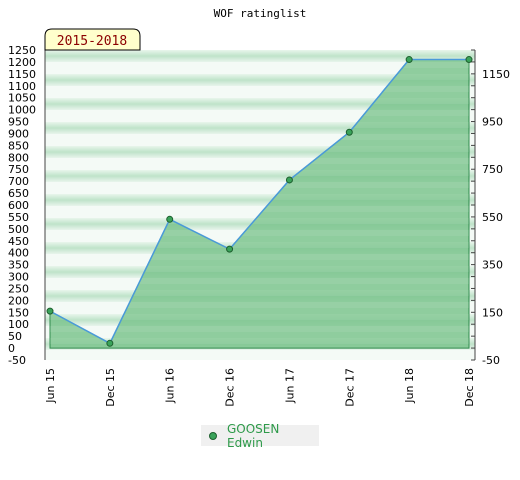 The height and width of the screenshot is (480, 520). What do you see at coordinates (18, 312) in the screenshot?
I see `left-tick-label: 150` at bounding box center [18, 312].